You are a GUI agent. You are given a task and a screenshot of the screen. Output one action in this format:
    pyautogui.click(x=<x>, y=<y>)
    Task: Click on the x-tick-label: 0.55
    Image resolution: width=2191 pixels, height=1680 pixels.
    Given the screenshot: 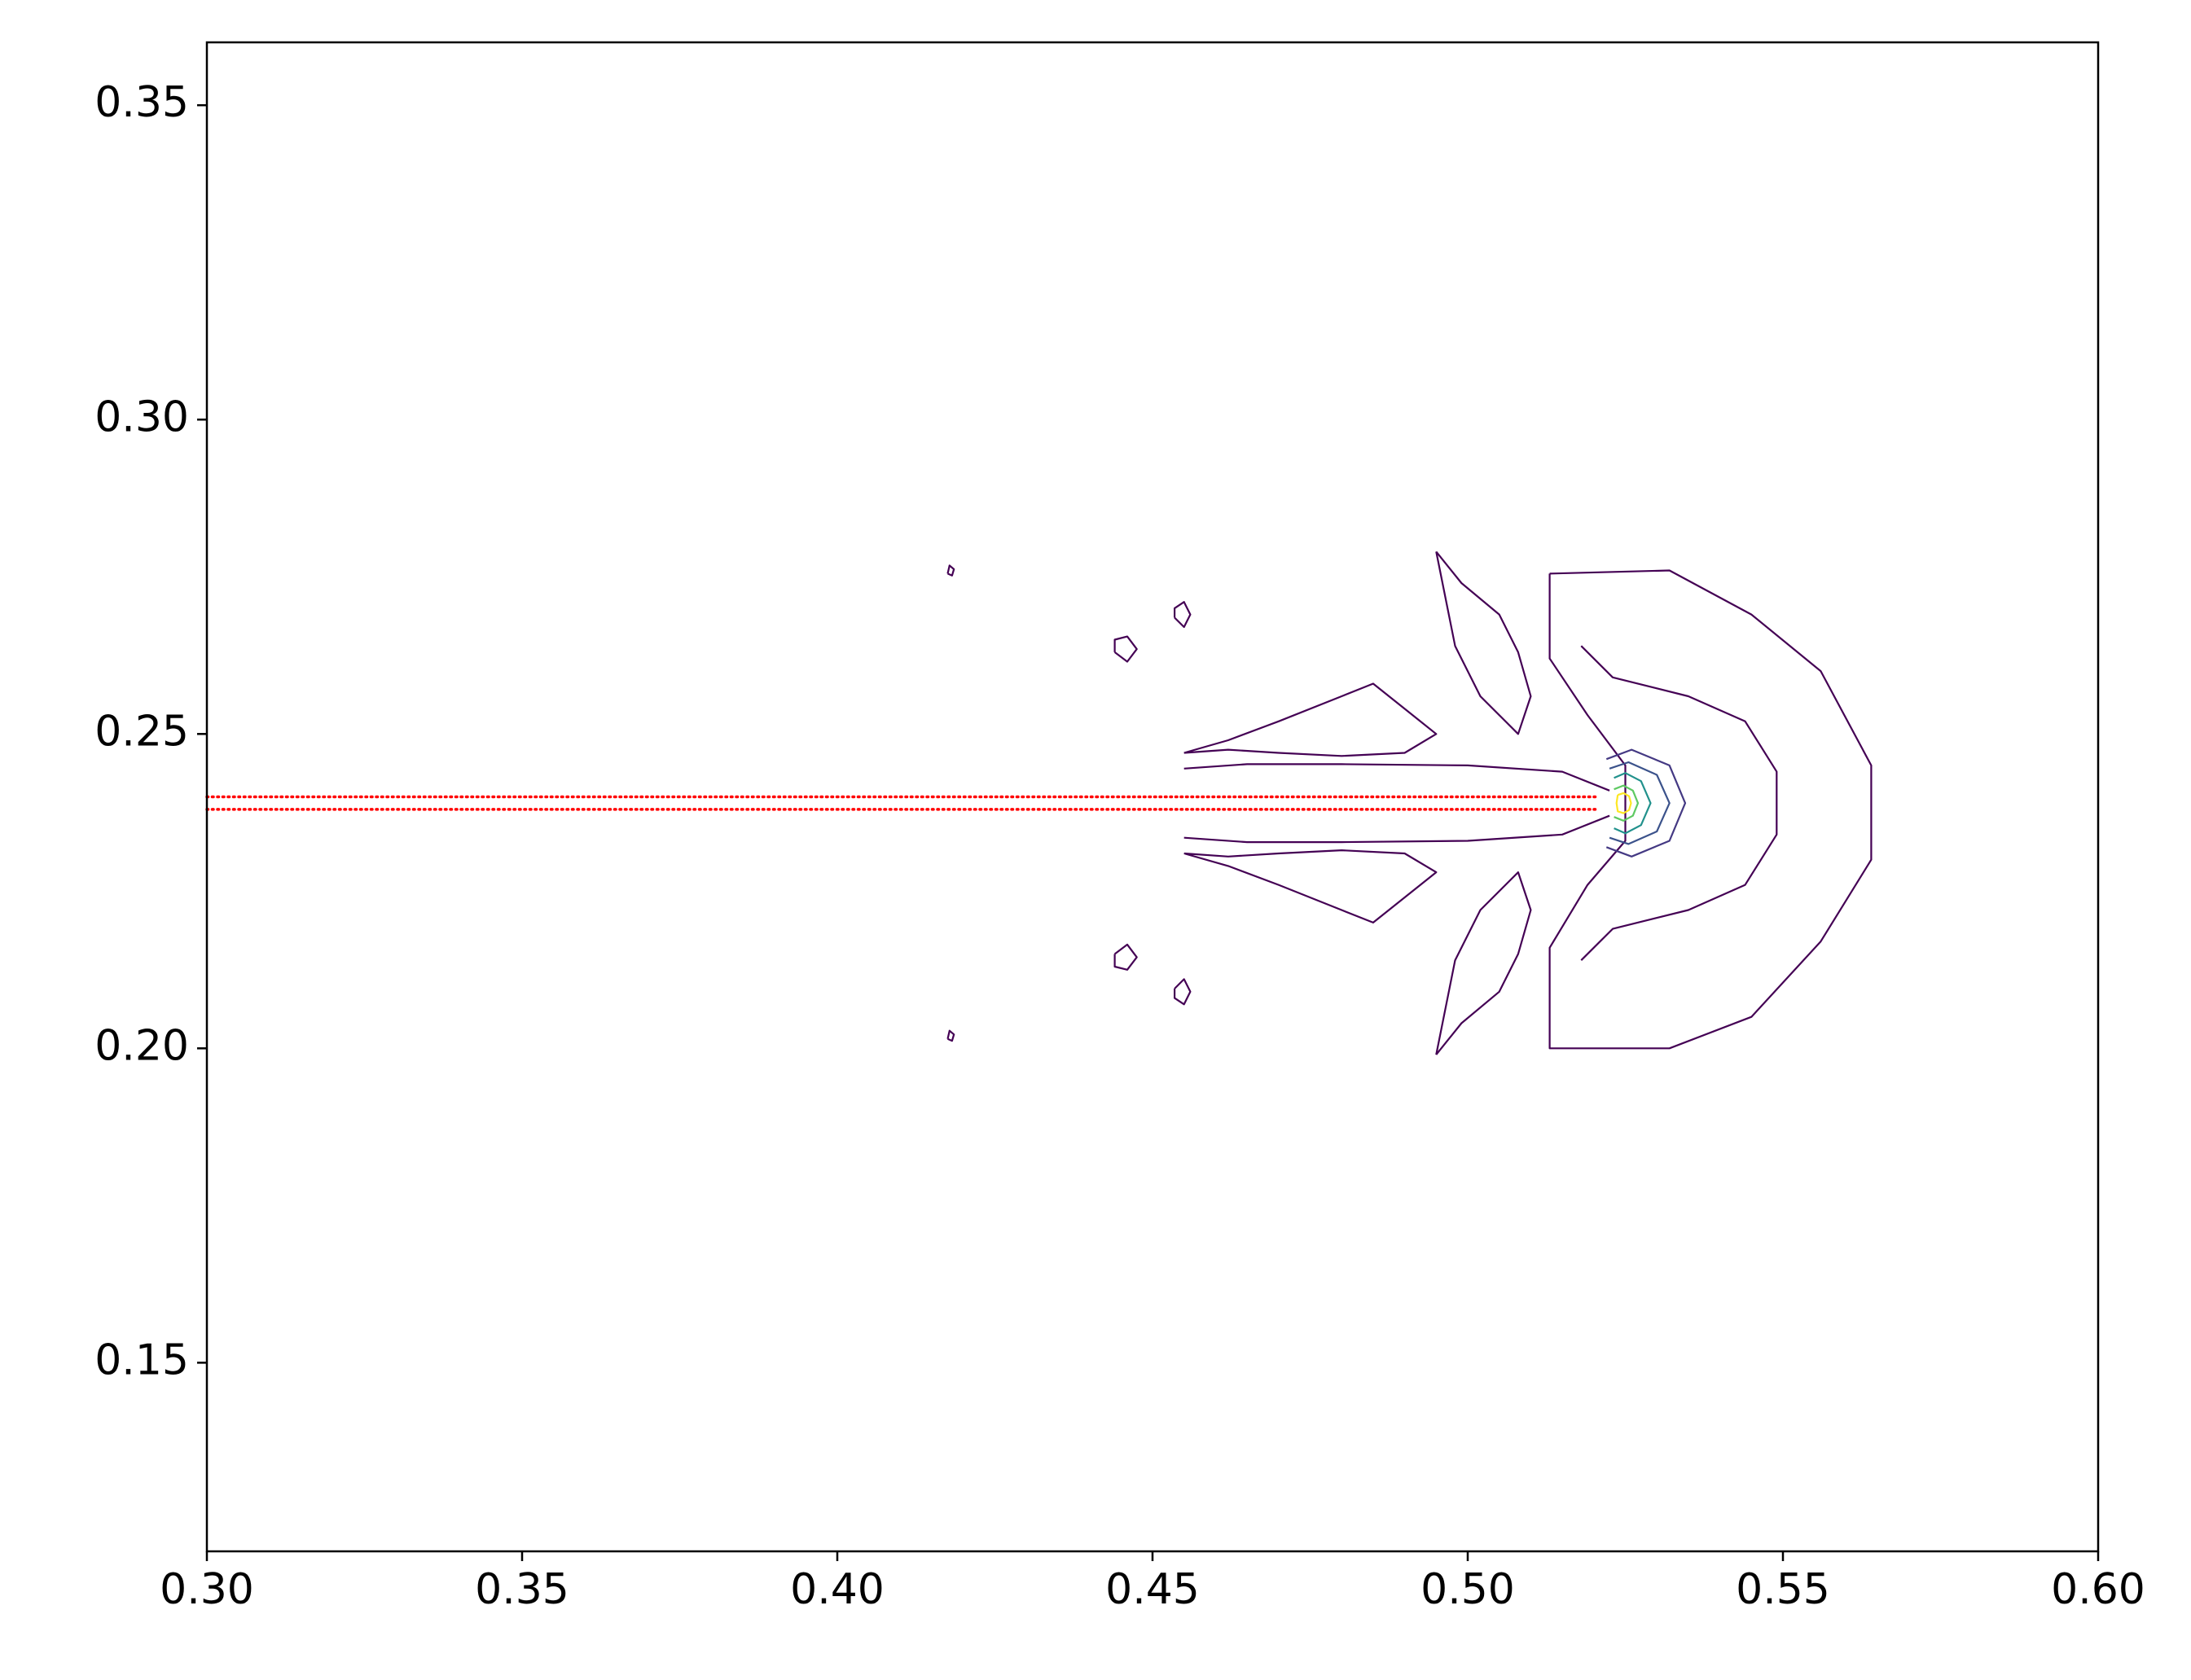 What is the action you would take?
    pyautogui.click(x=1783, y=1589)
    